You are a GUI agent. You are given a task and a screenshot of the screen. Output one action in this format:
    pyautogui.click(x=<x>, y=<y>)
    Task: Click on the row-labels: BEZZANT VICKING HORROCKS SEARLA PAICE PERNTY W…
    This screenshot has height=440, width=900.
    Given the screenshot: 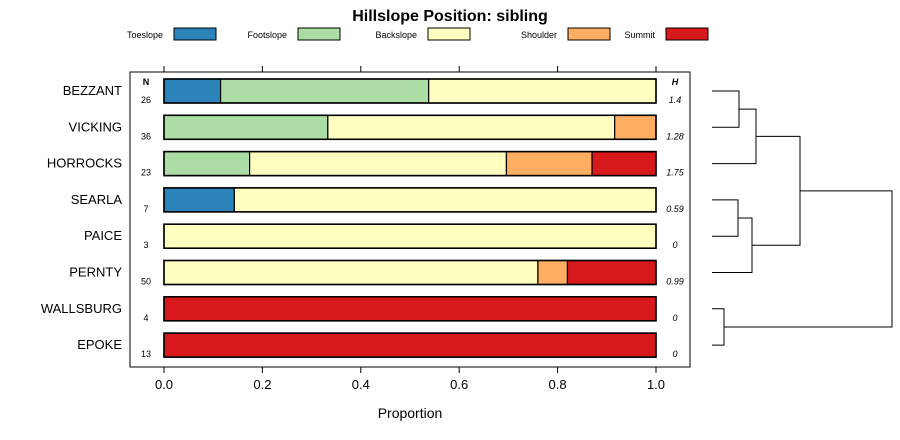 What is the action you would take?
    pyautogui.click(x=81, y=217)
    